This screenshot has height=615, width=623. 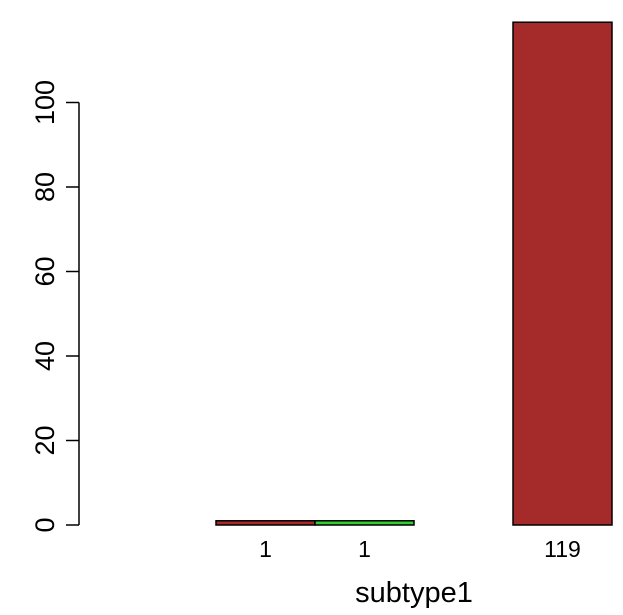 What do you see at coordinates (45, 524) in the screenshot?
I see `y-tick-label: 0` at bounding box center [45, 524].